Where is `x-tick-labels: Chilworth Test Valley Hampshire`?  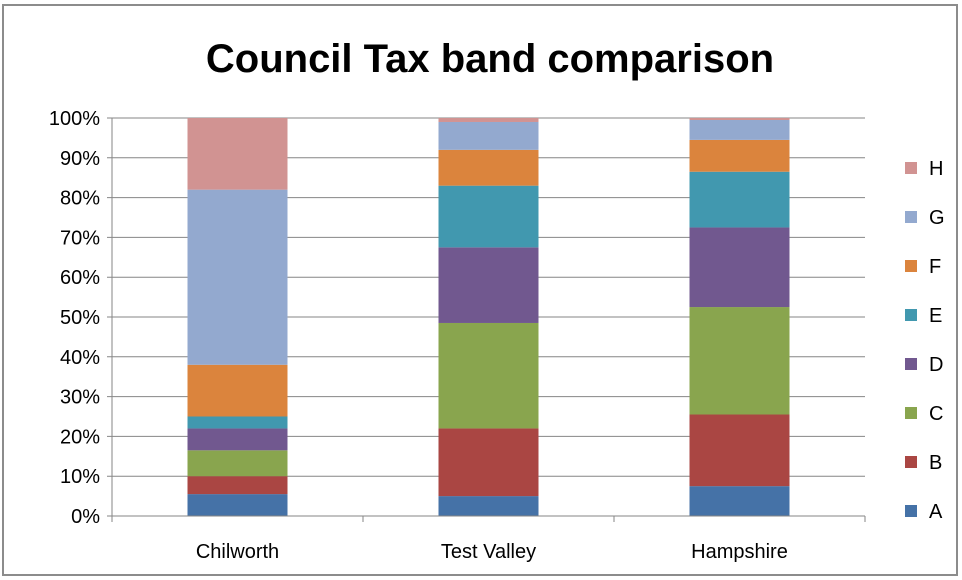 x-tick-labels: Chilworth Test Valley Hampshire is located at coordinates (492, 552).